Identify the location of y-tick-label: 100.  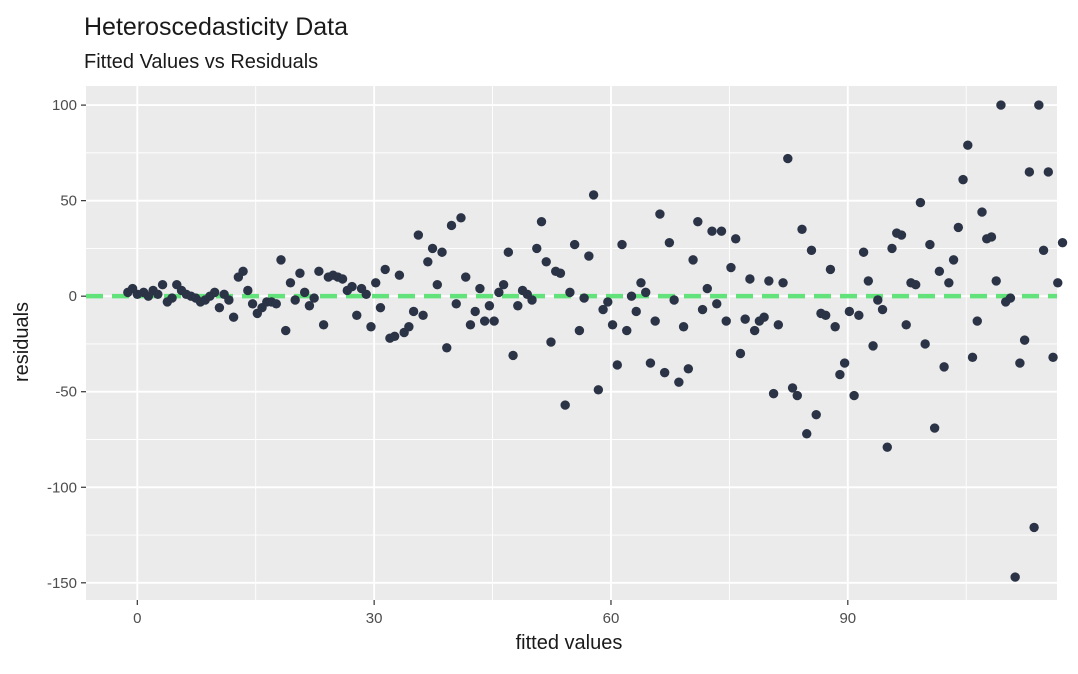
(64, 105).